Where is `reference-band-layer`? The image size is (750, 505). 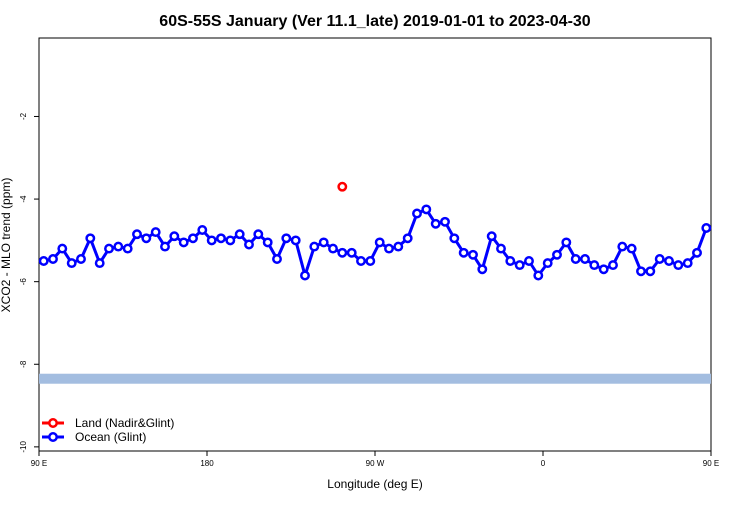
reference-band-layer is located at coordinates (375, 378).